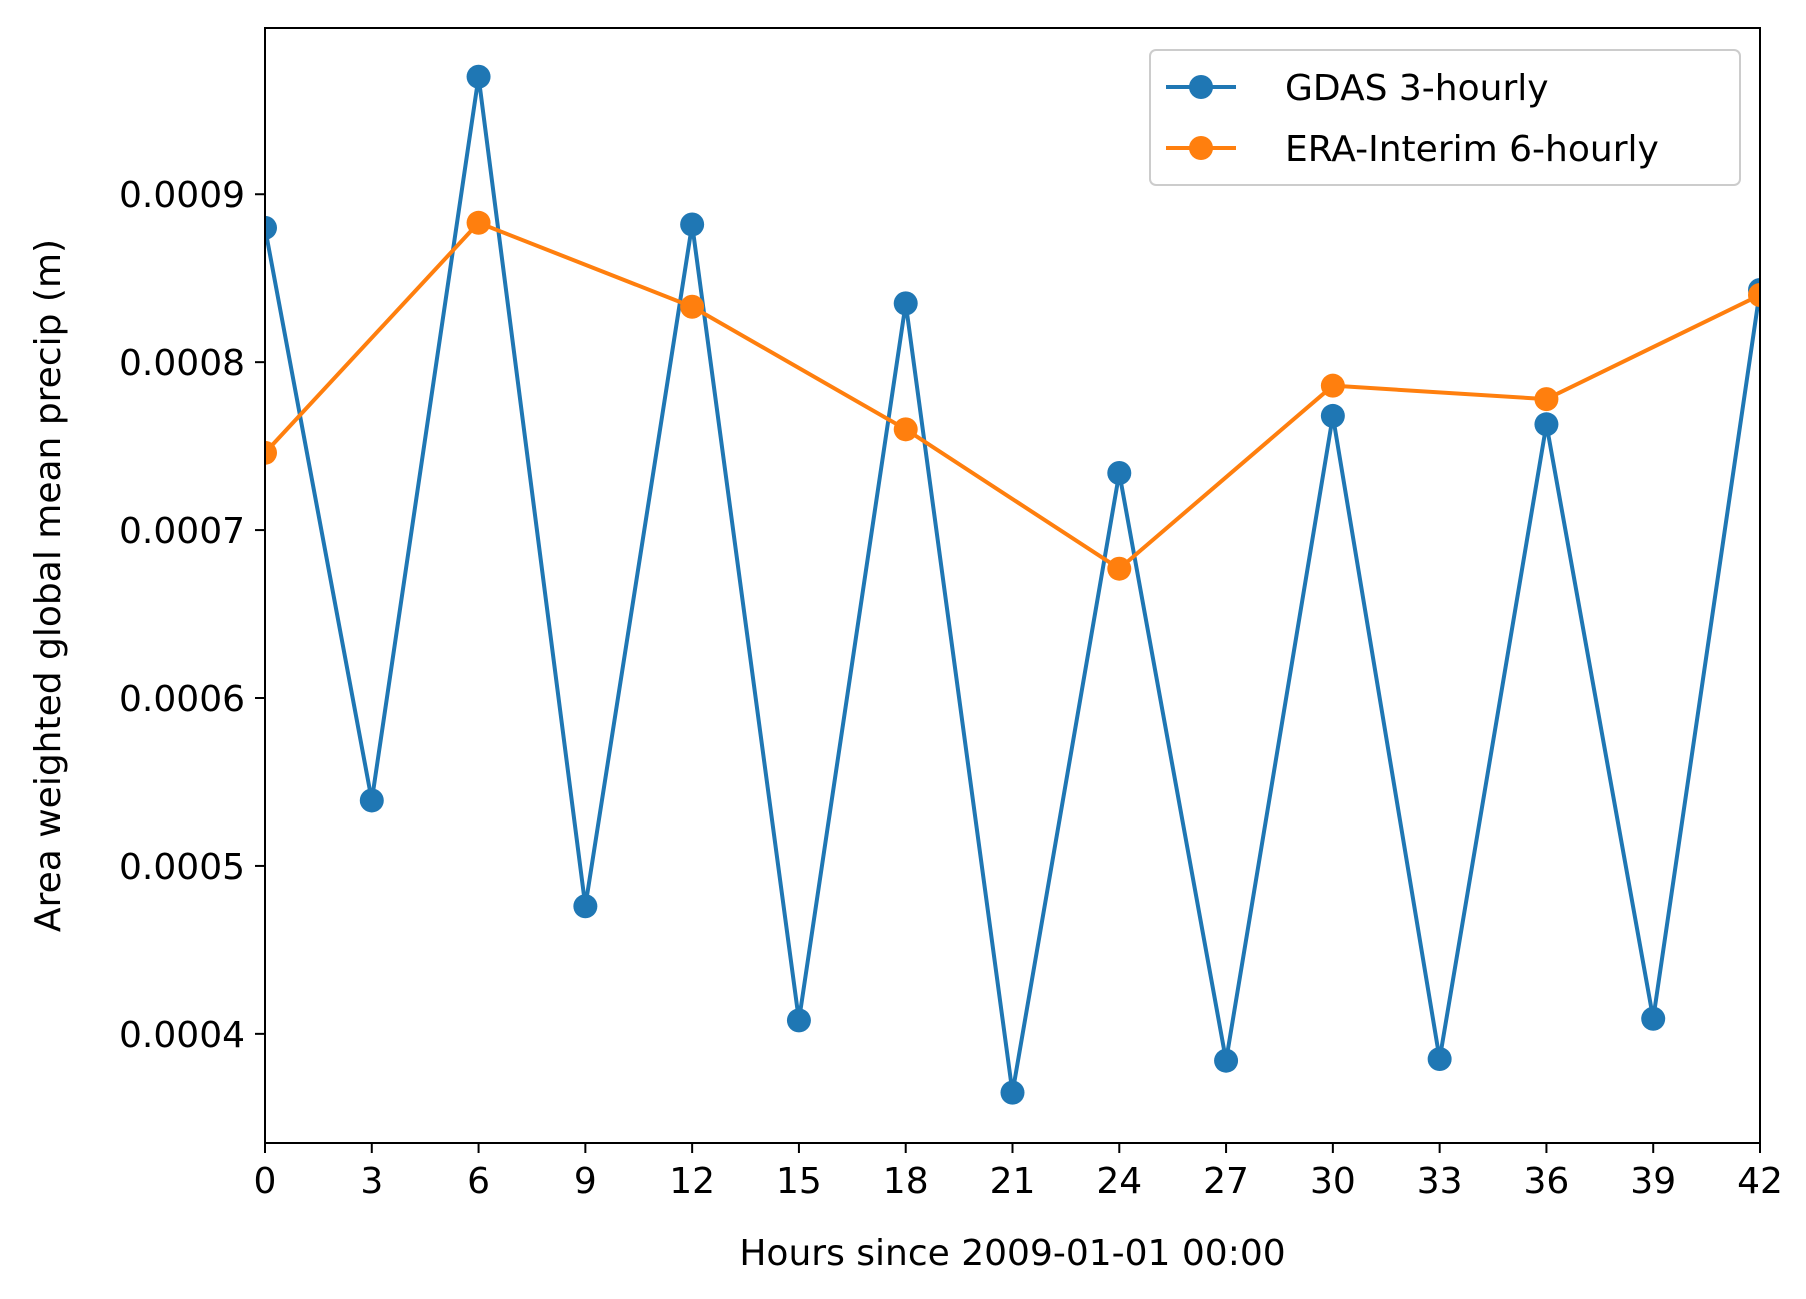 This screenshot has width=1806, height=1299. I want to click on x-tick-label: 24, so click(1119, 1181).